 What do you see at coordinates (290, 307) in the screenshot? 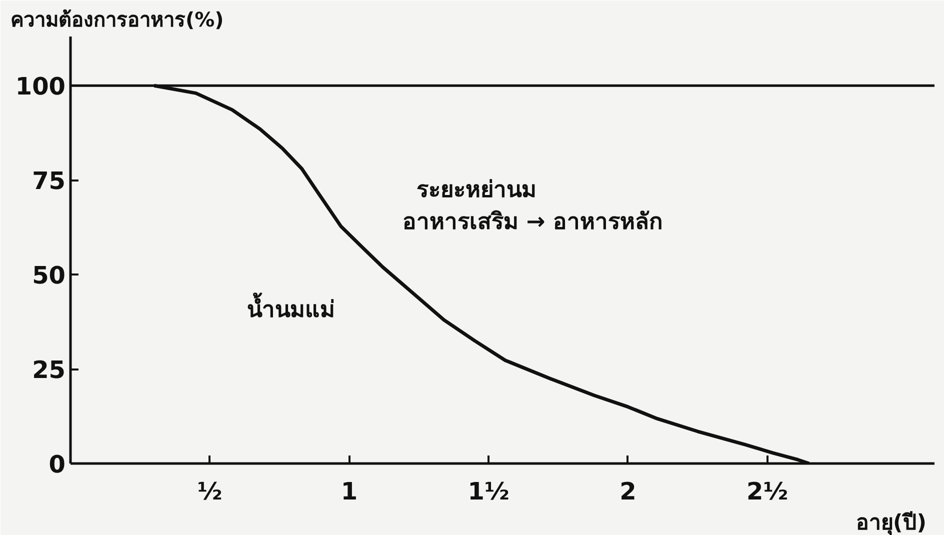
I see `annotation: น้ำนมแม่` at bounding box center [290, 307].